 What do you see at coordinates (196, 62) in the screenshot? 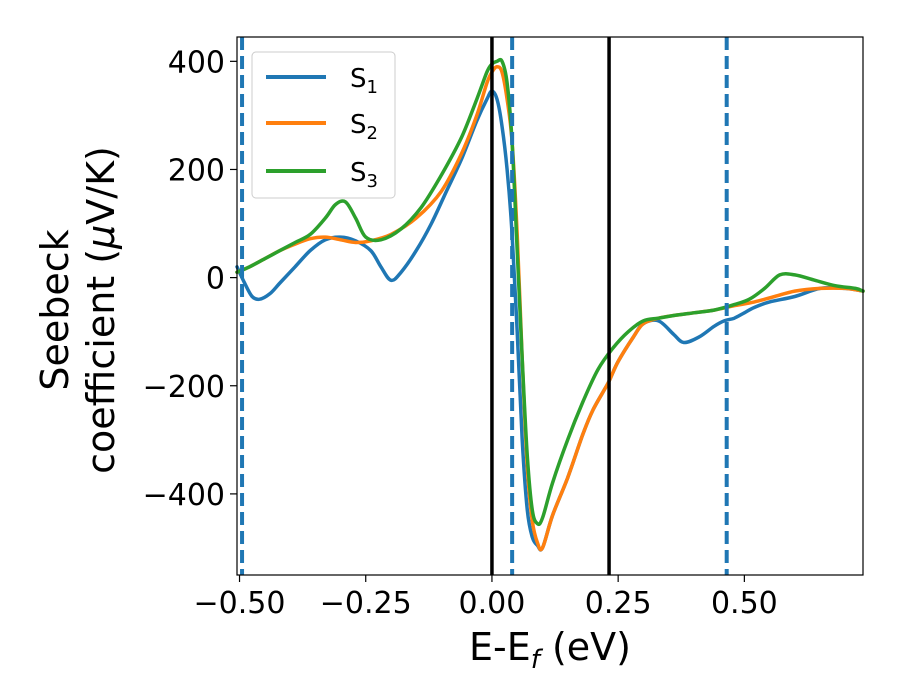
I see `y-tick-label: 400` at bounding box center [196, 62].